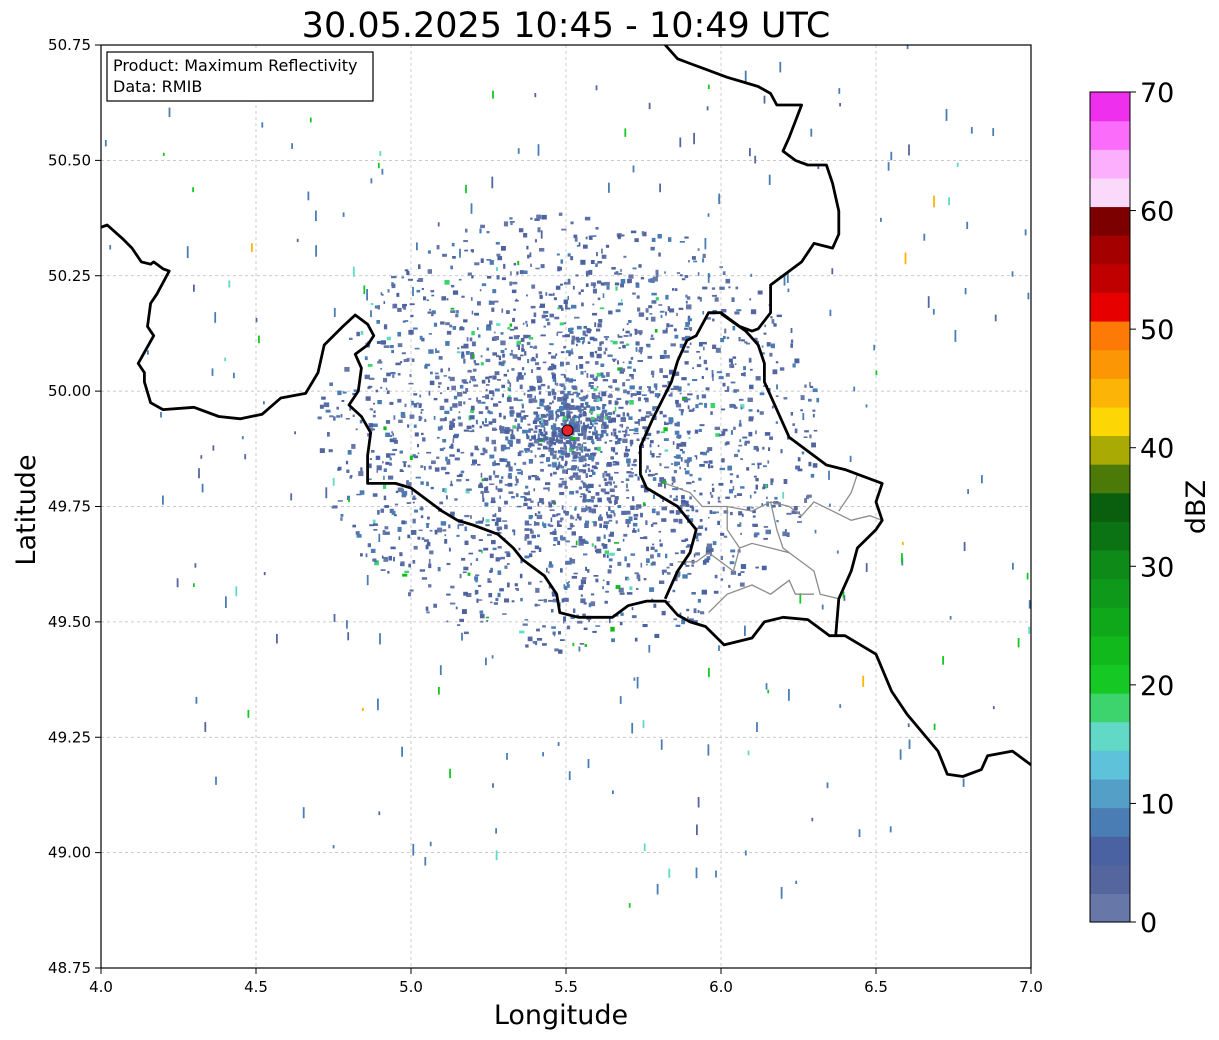 Image resolution: width=1219 pixels, height=1040 pixels. What do you see at coordinates (740, 322) in the screenshot?
I see `national-border-line` at bounding box center [740, 322].